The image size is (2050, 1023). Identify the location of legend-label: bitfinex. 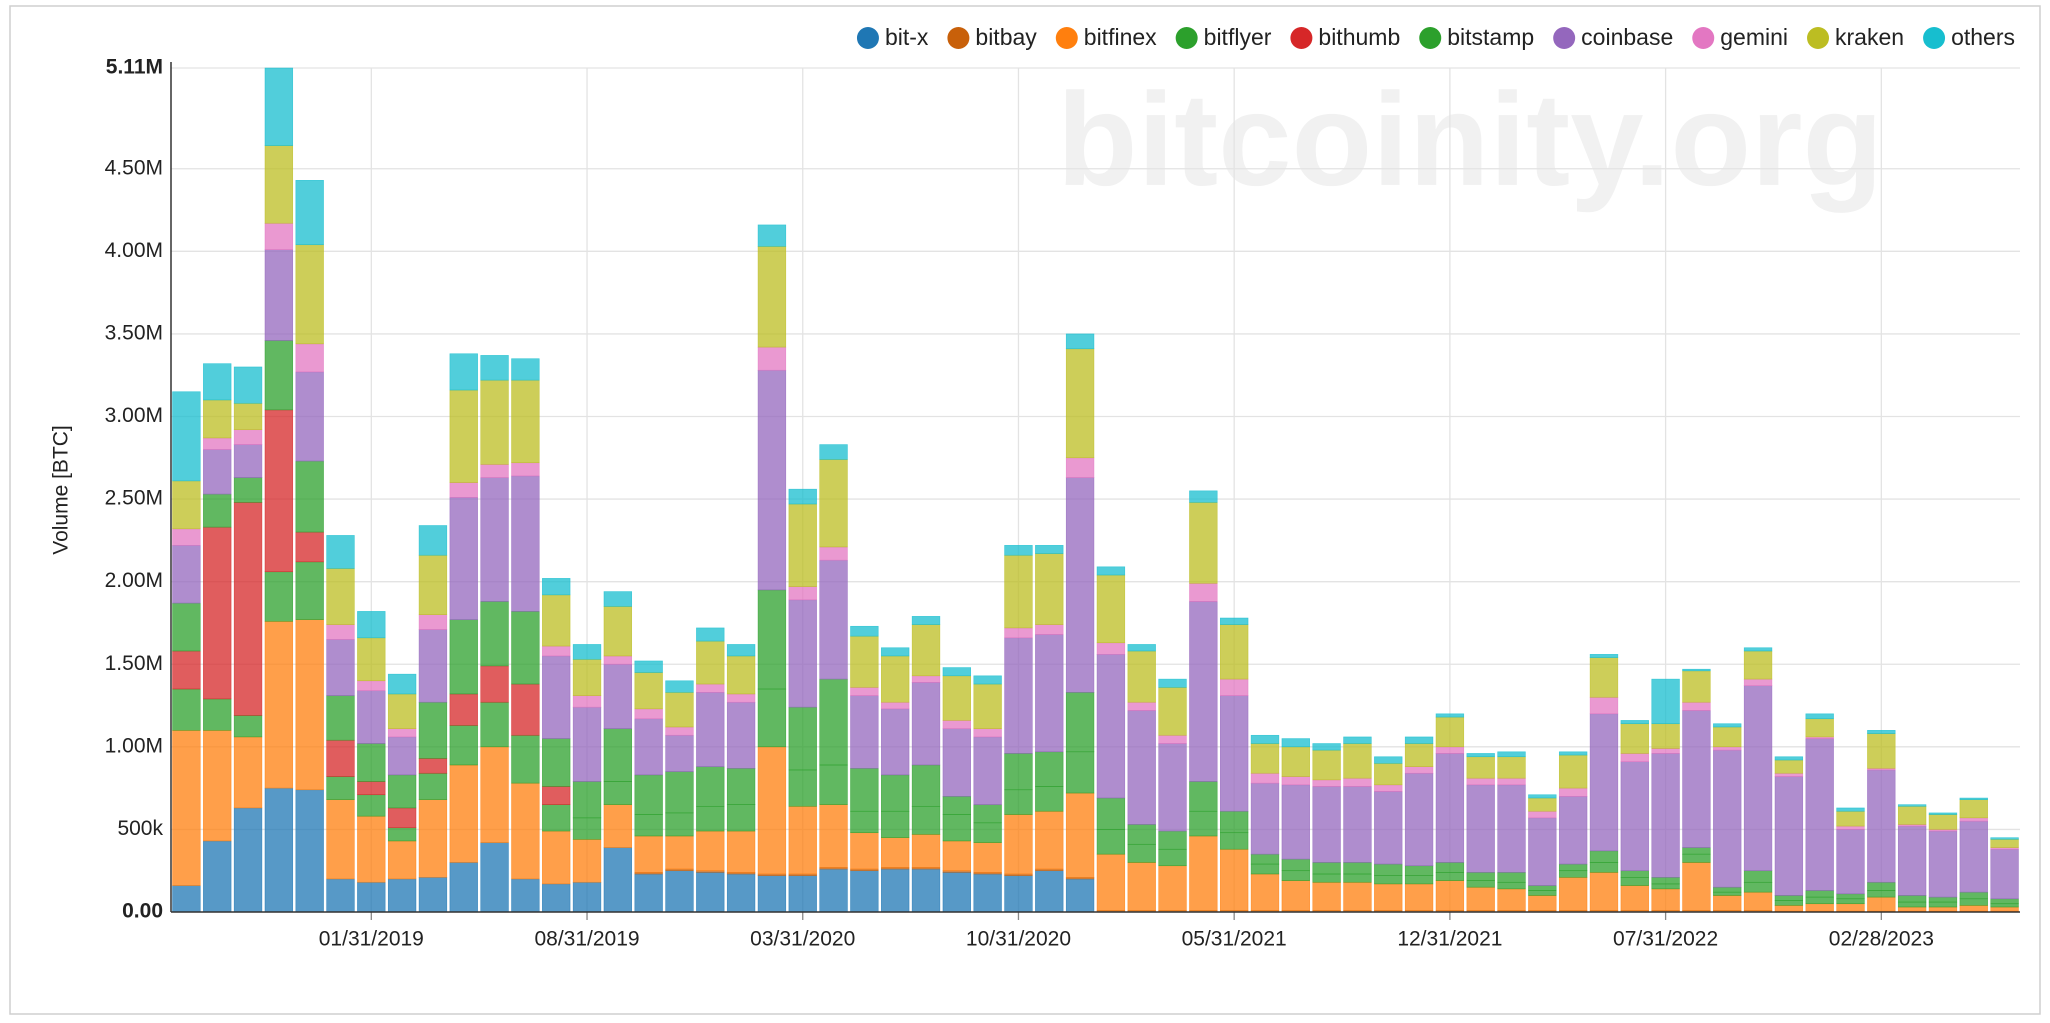
(1120, 37).